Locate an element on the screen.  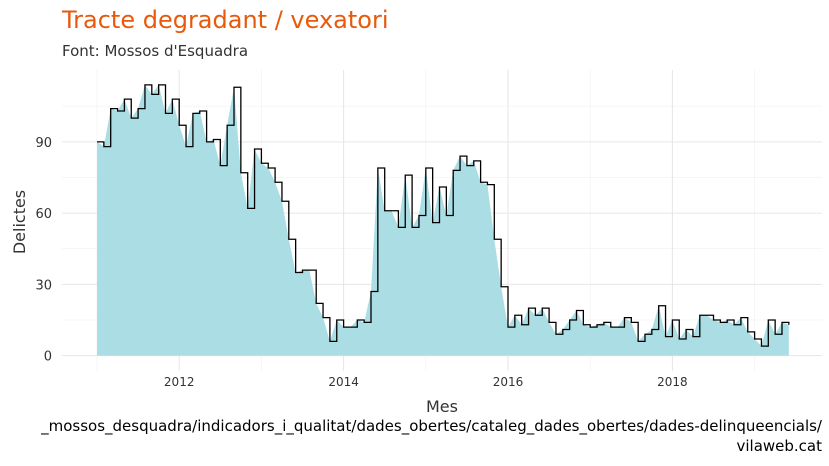
x-axis-label: Mes is located at coordinates (442, 406).